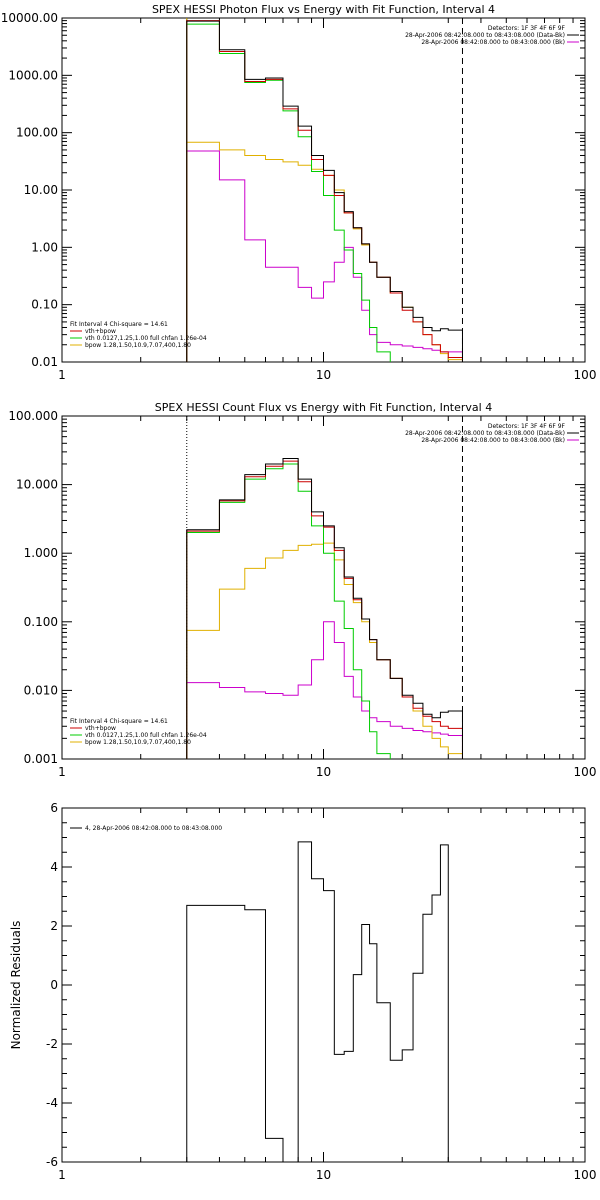  I want to click on y-tick-label: -4, so click(52, 1103).